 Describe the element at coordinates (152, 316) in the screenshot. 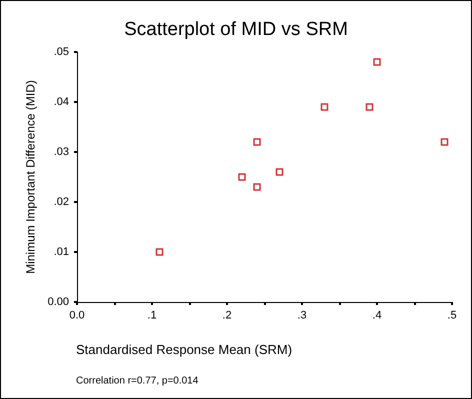

I see `x-tick-label: .1` at that location.